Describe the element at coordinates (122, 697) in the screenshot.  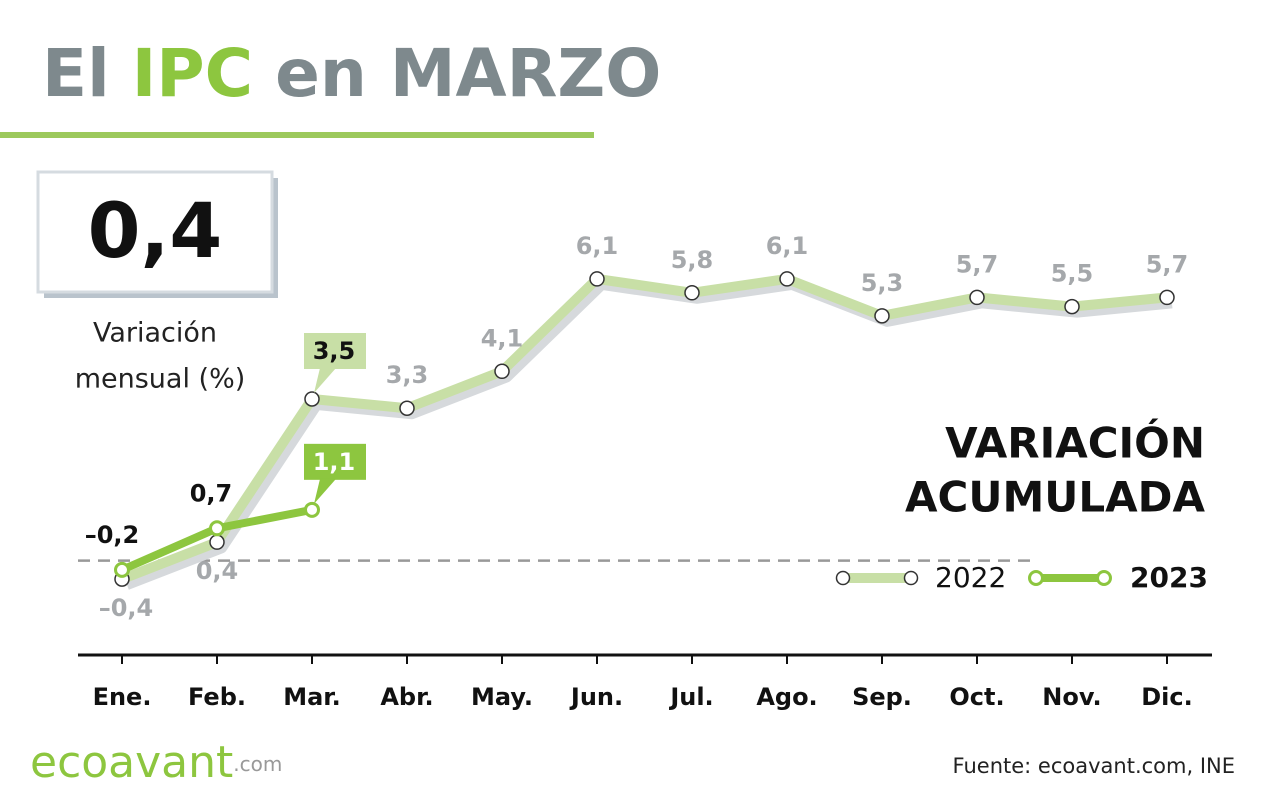
I see `x-tick-label: Ene.` at that location.